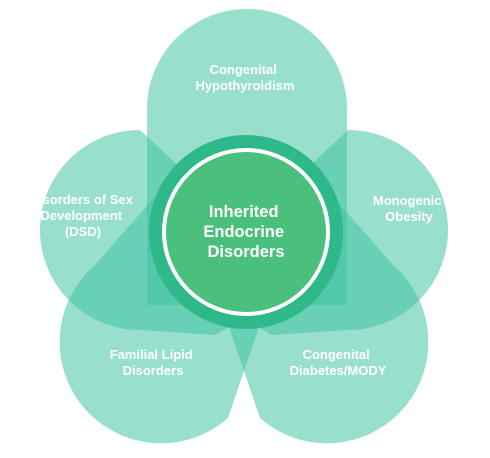 The image size is (490, 458). Describe the element at coordinates (338, 370) in the screenshot. I see `petal-bottom-right-label-line-2: Diabetes/MODY` at that location.